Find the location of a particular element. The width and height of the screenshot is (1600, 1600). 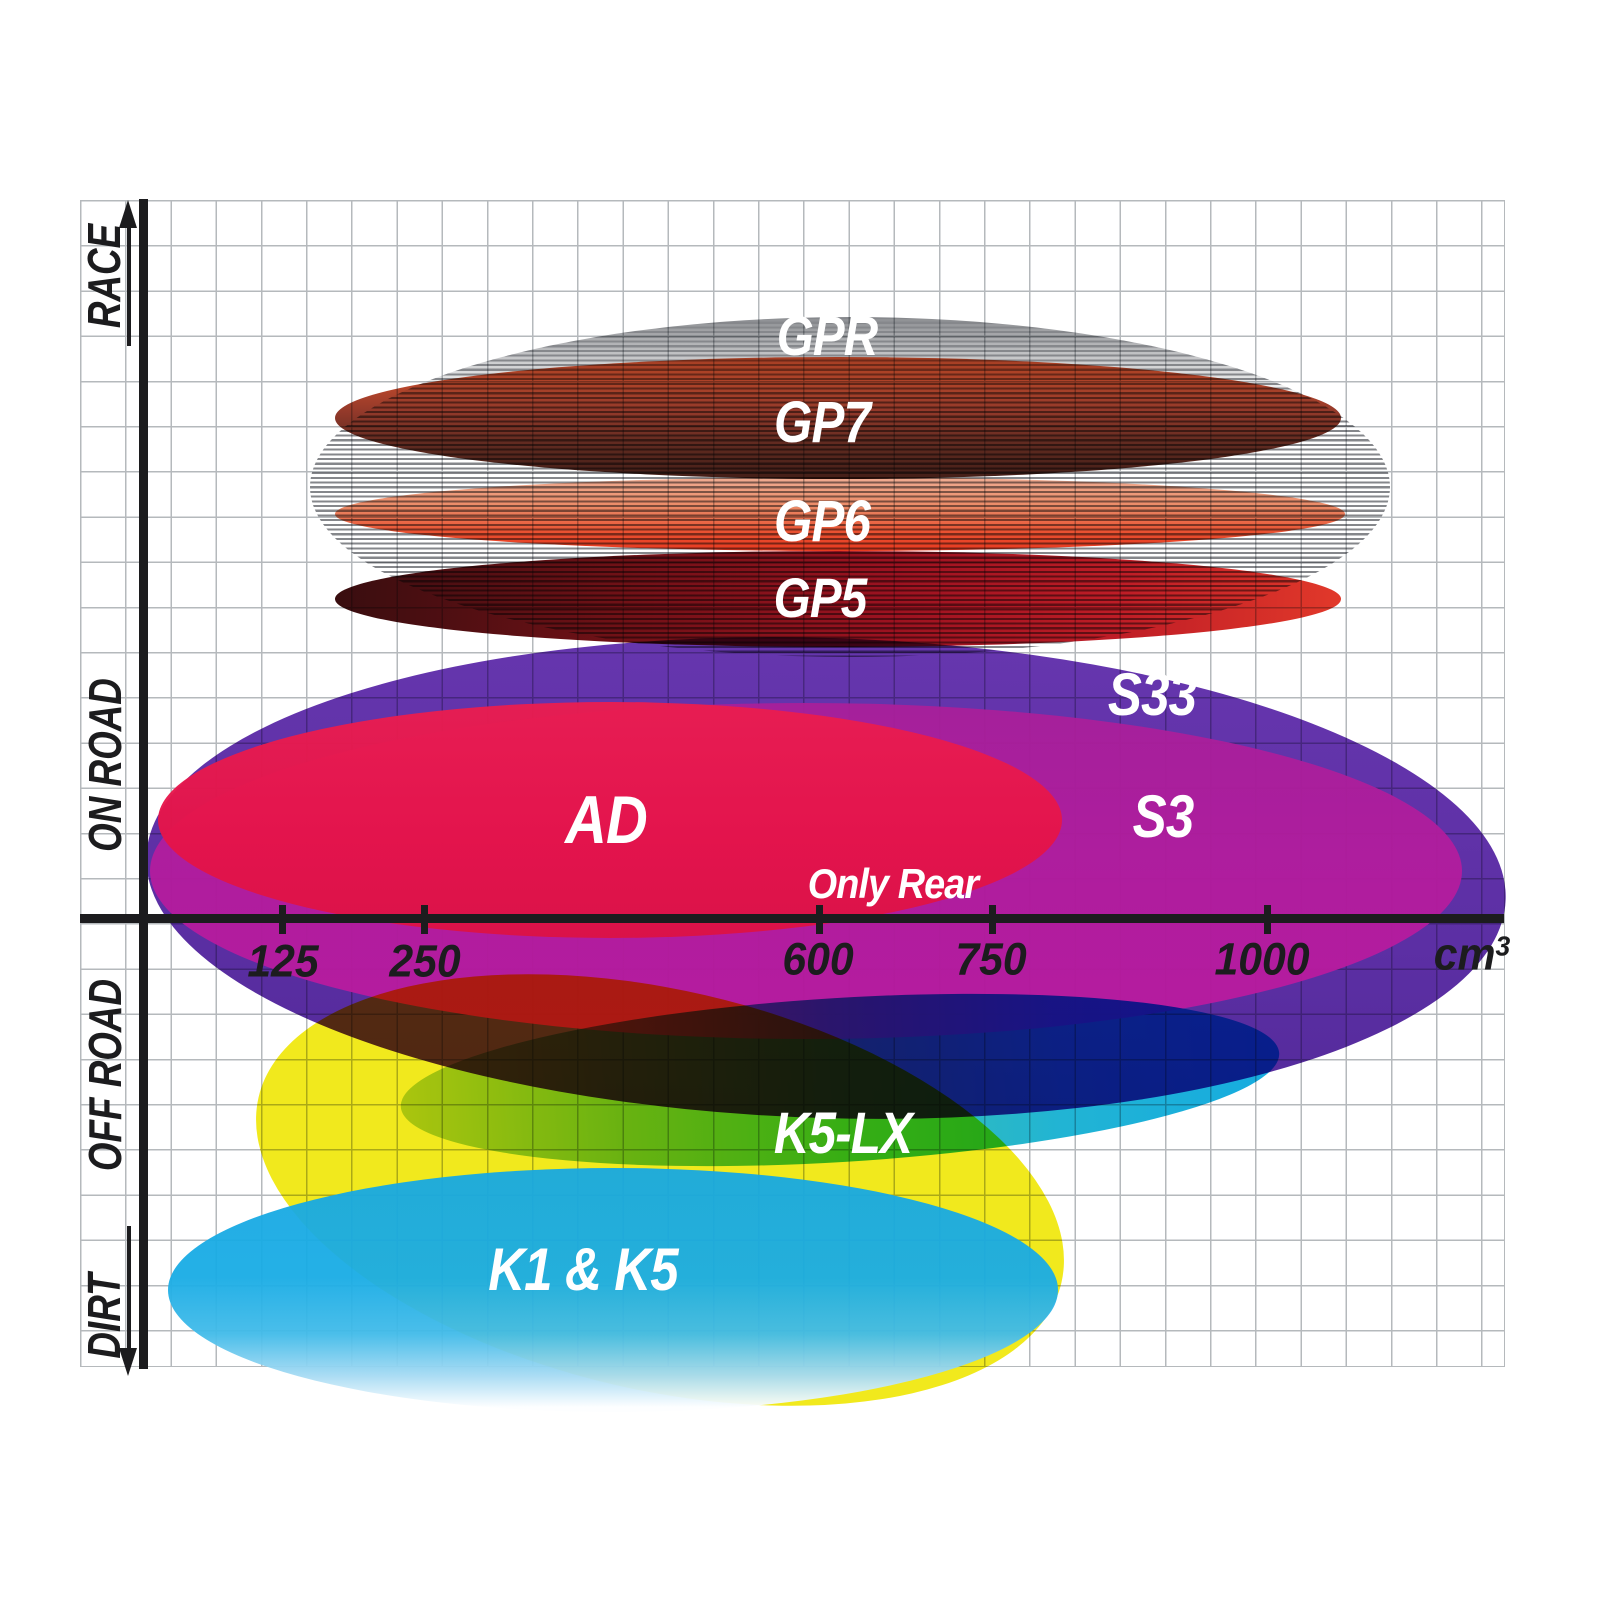

y-label-on-road: ON ROAD is located at coordinates (105, 765).